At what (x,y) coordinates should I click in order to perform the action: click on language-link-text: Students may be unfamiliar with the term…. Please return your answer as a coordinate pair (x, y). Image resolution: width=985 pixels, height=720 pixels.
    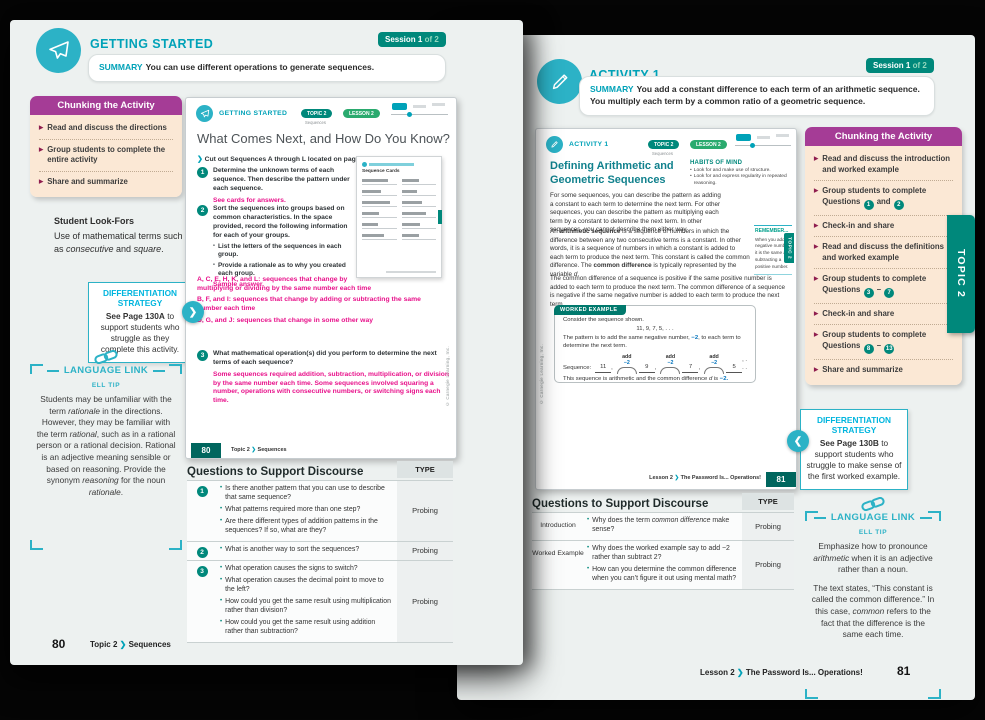
    Looking at the image, I should click on (106, 446).